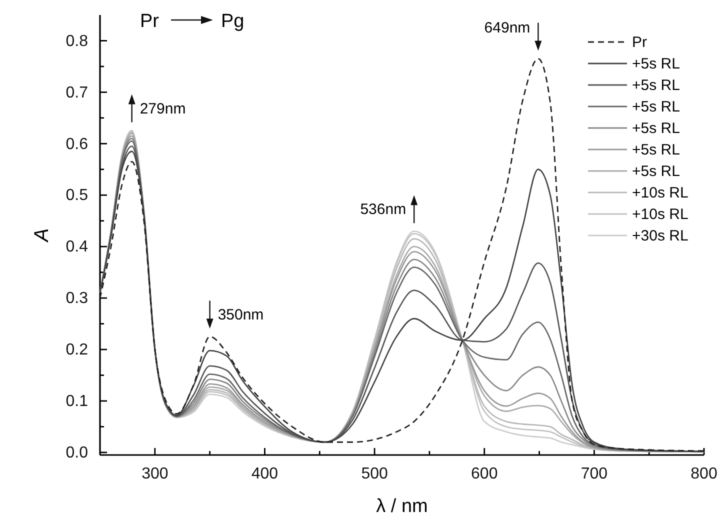 The height and width of the screenshot is (523, 719). Describe the element at coordinates (42, 235) in the screenshot. I see `y-axis-title: A` at that location.